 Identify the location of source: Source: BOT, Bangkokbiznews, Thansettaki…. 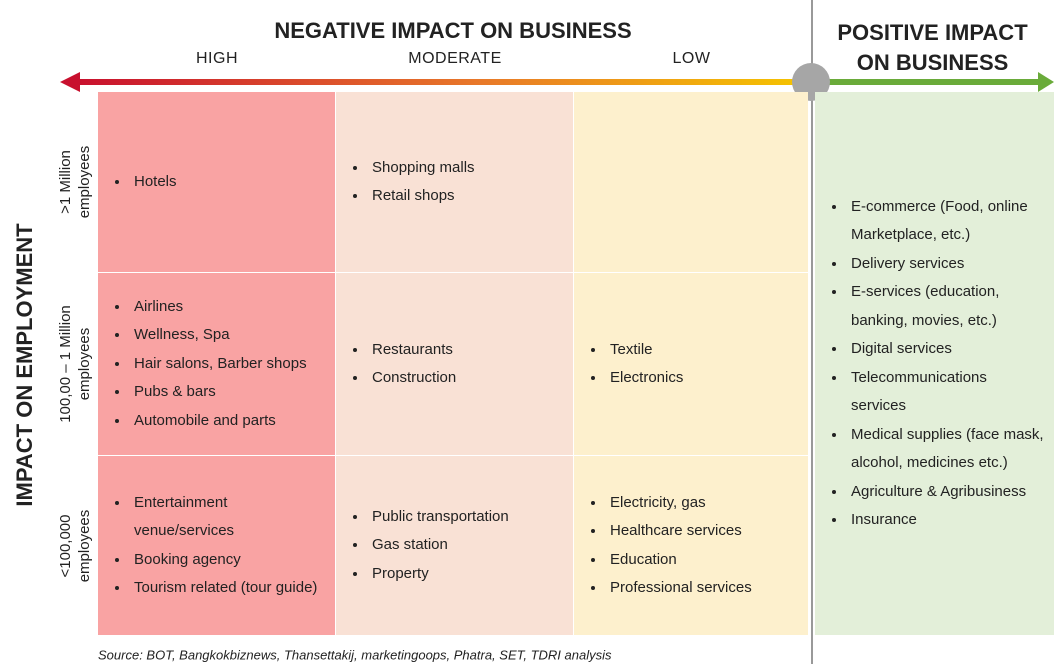
(355, 655).